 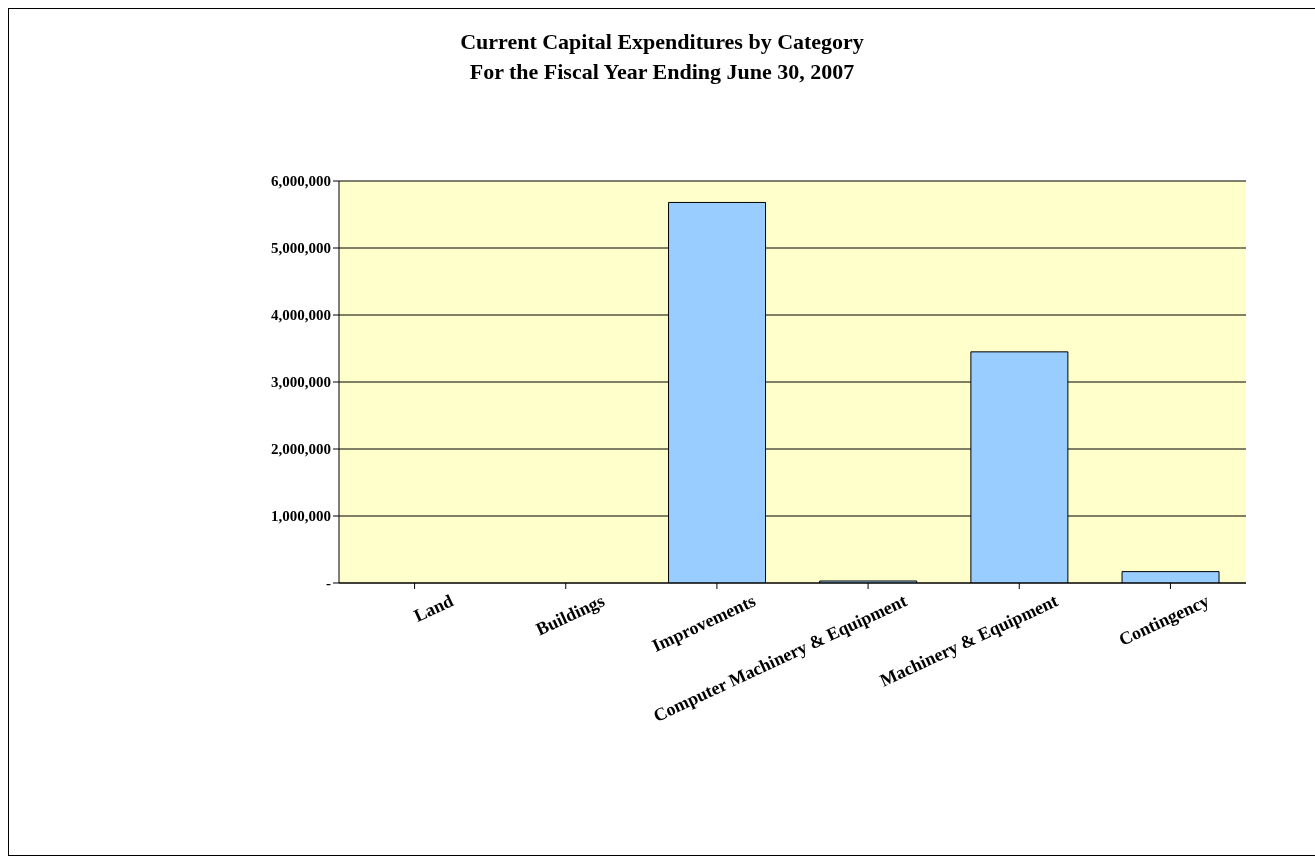 What do you see at coordinates (301, 248) in the screenshot?
I see `y-tick-label: 5,000,000` at bounding box center [301, 248].